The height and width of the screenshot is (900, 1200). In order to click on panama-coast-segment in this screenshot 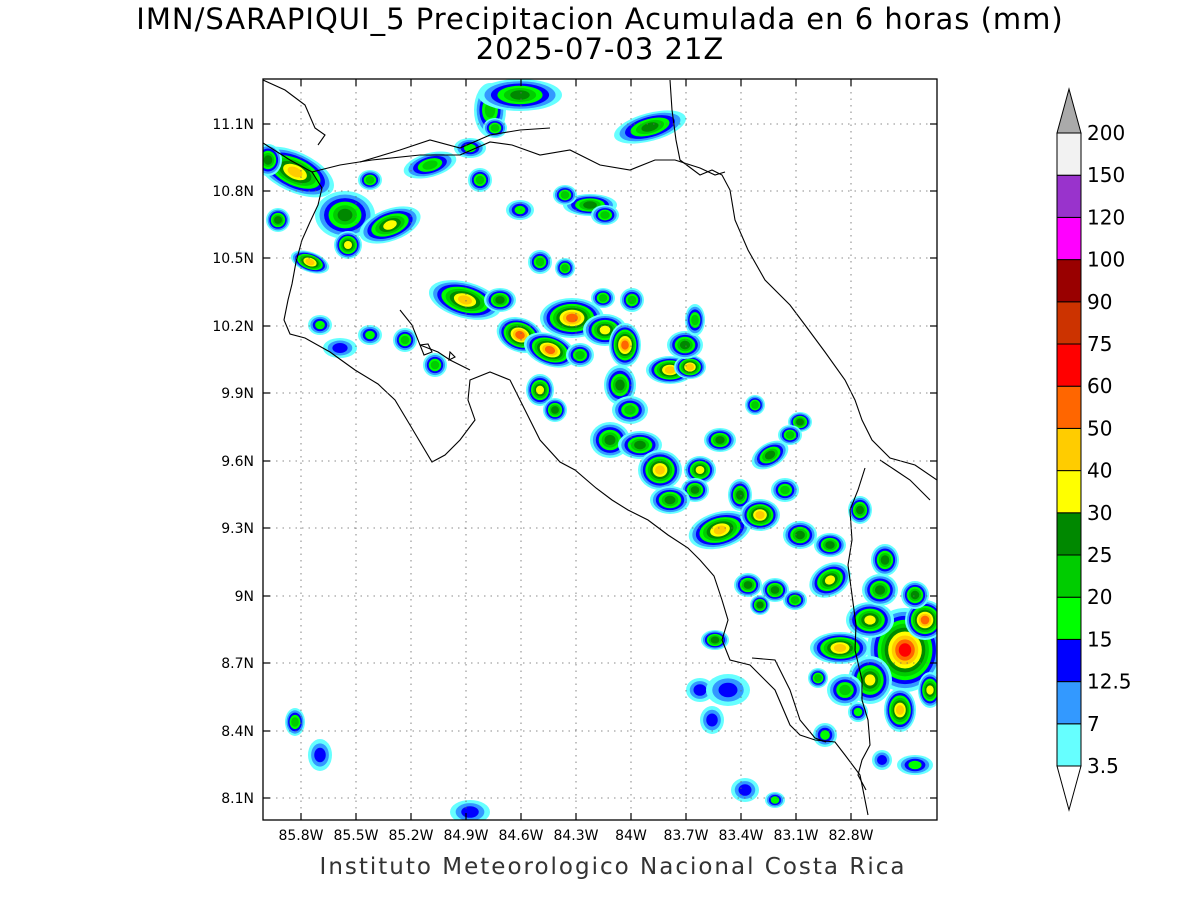, I will do `click(905, 480)`.